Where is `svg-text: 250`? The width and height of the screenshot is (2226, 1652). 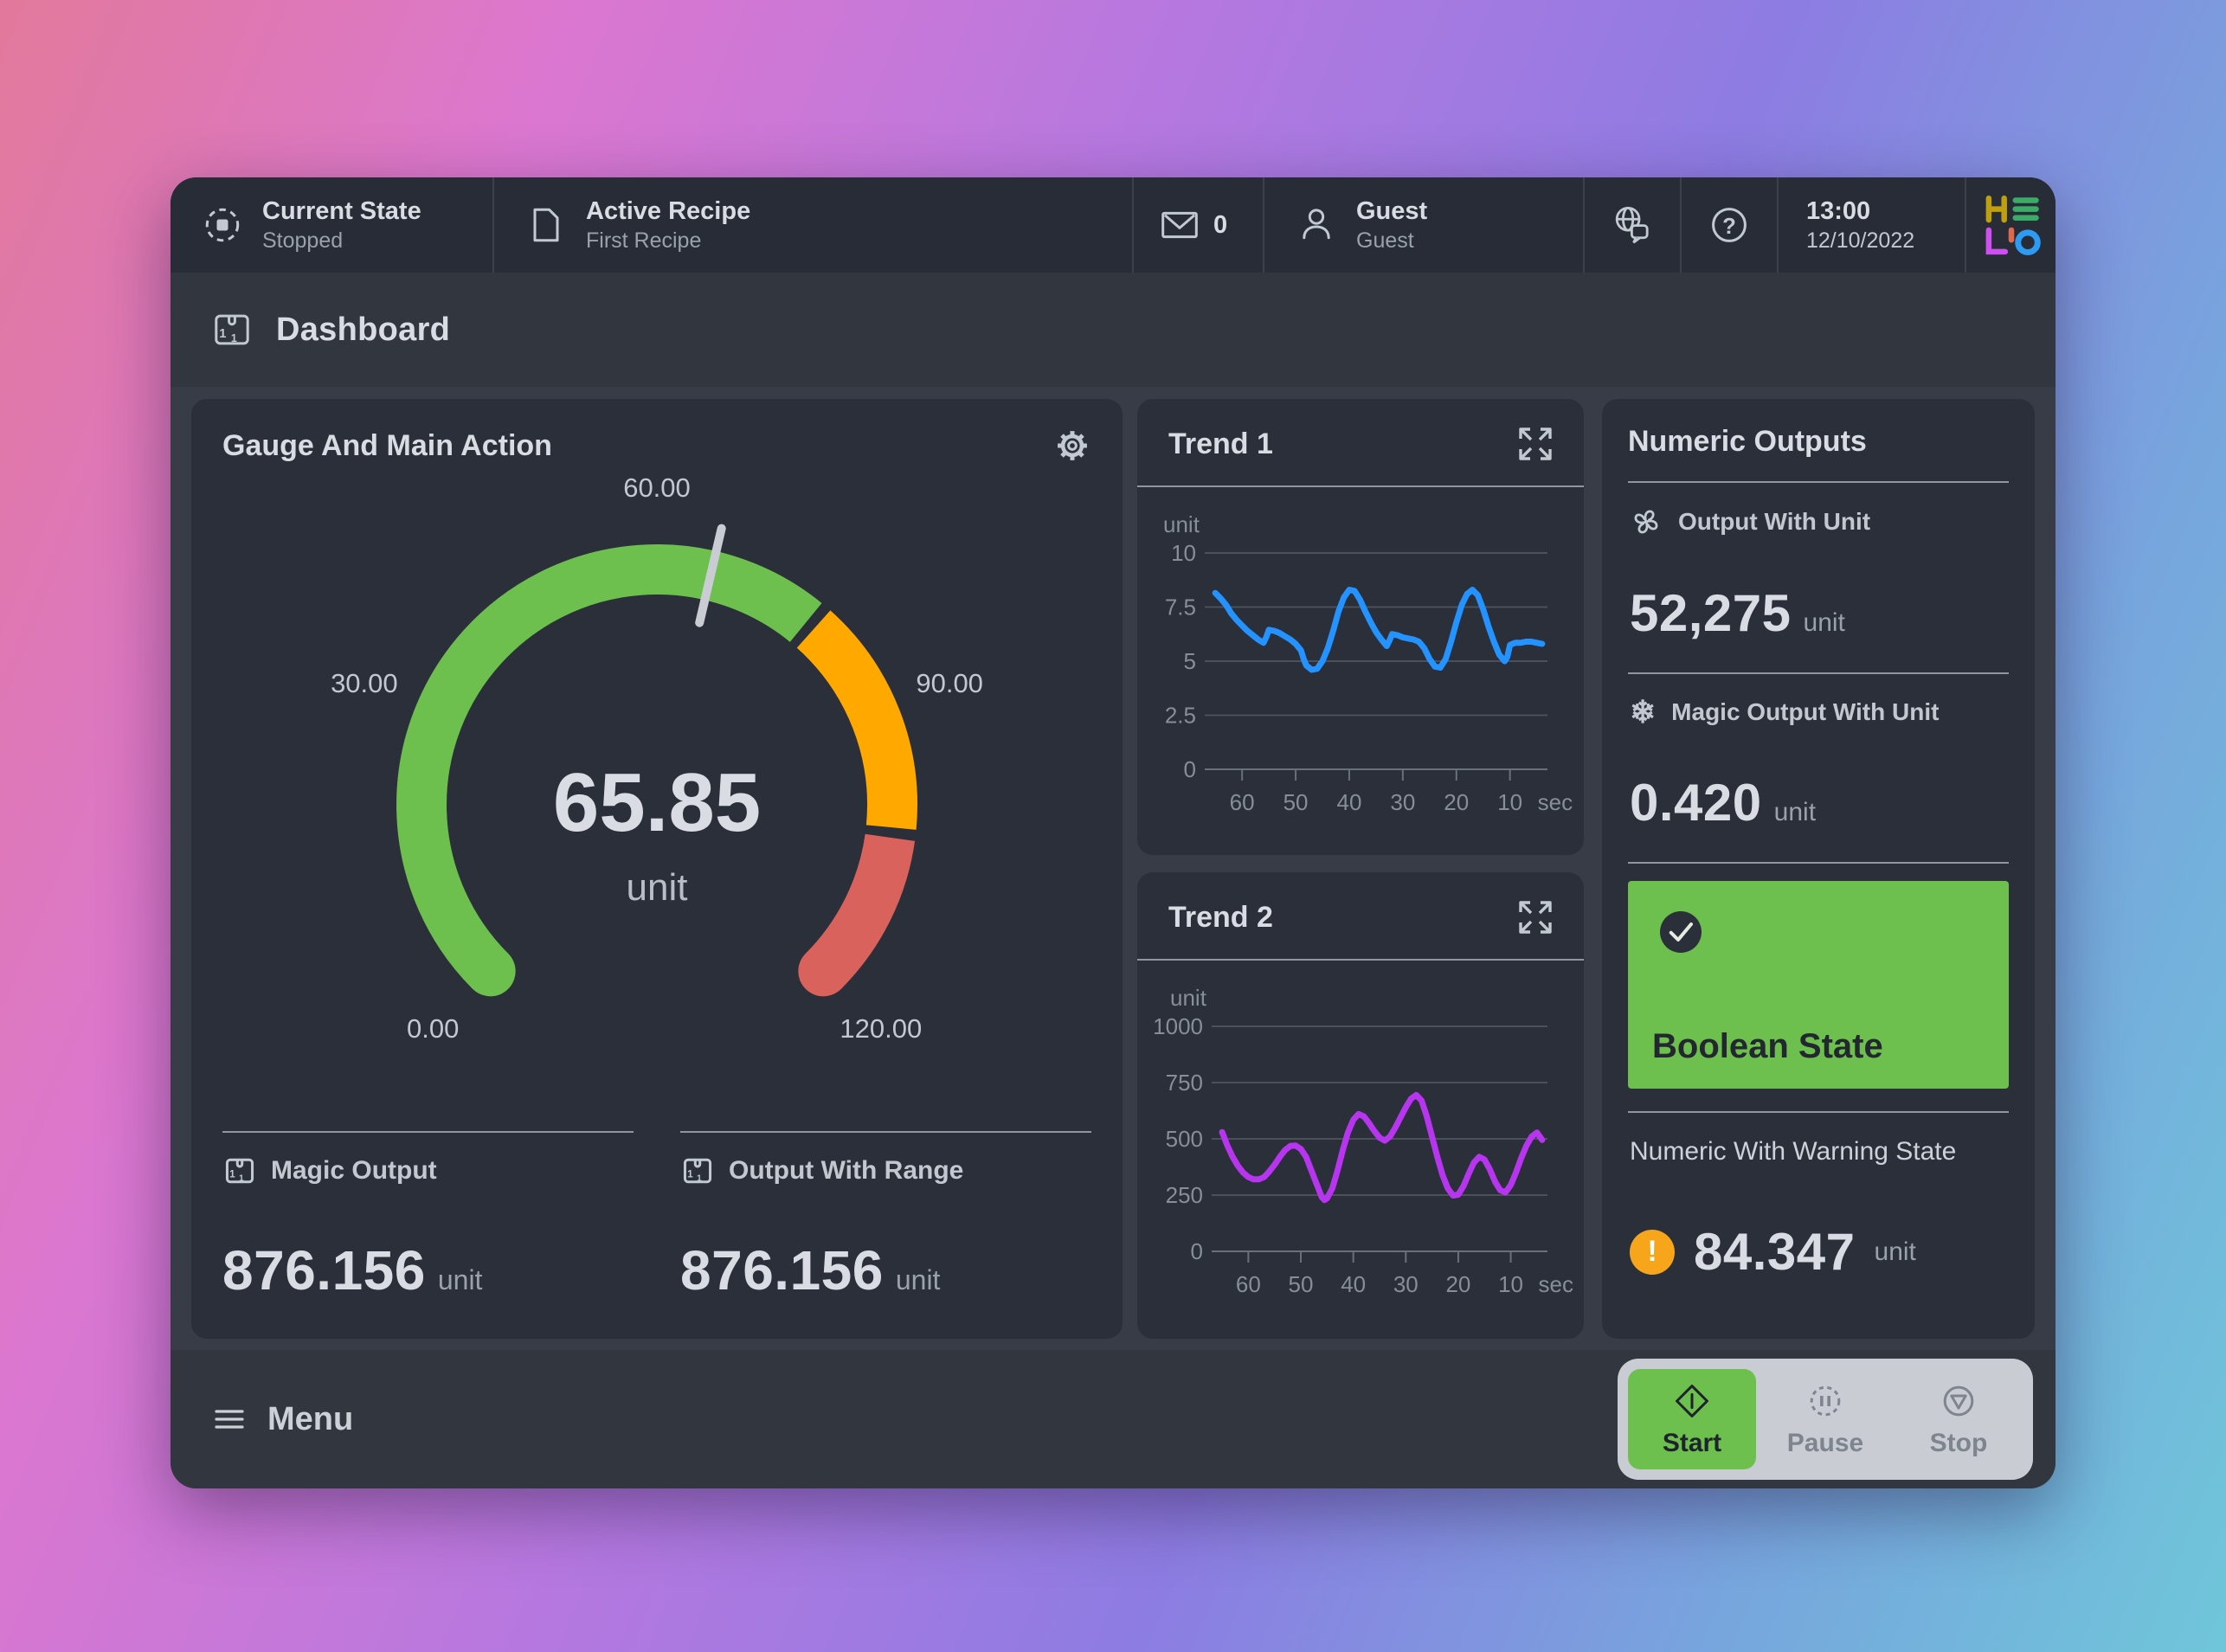
svg-text: 250 is located at coordinates (1184, 1195).